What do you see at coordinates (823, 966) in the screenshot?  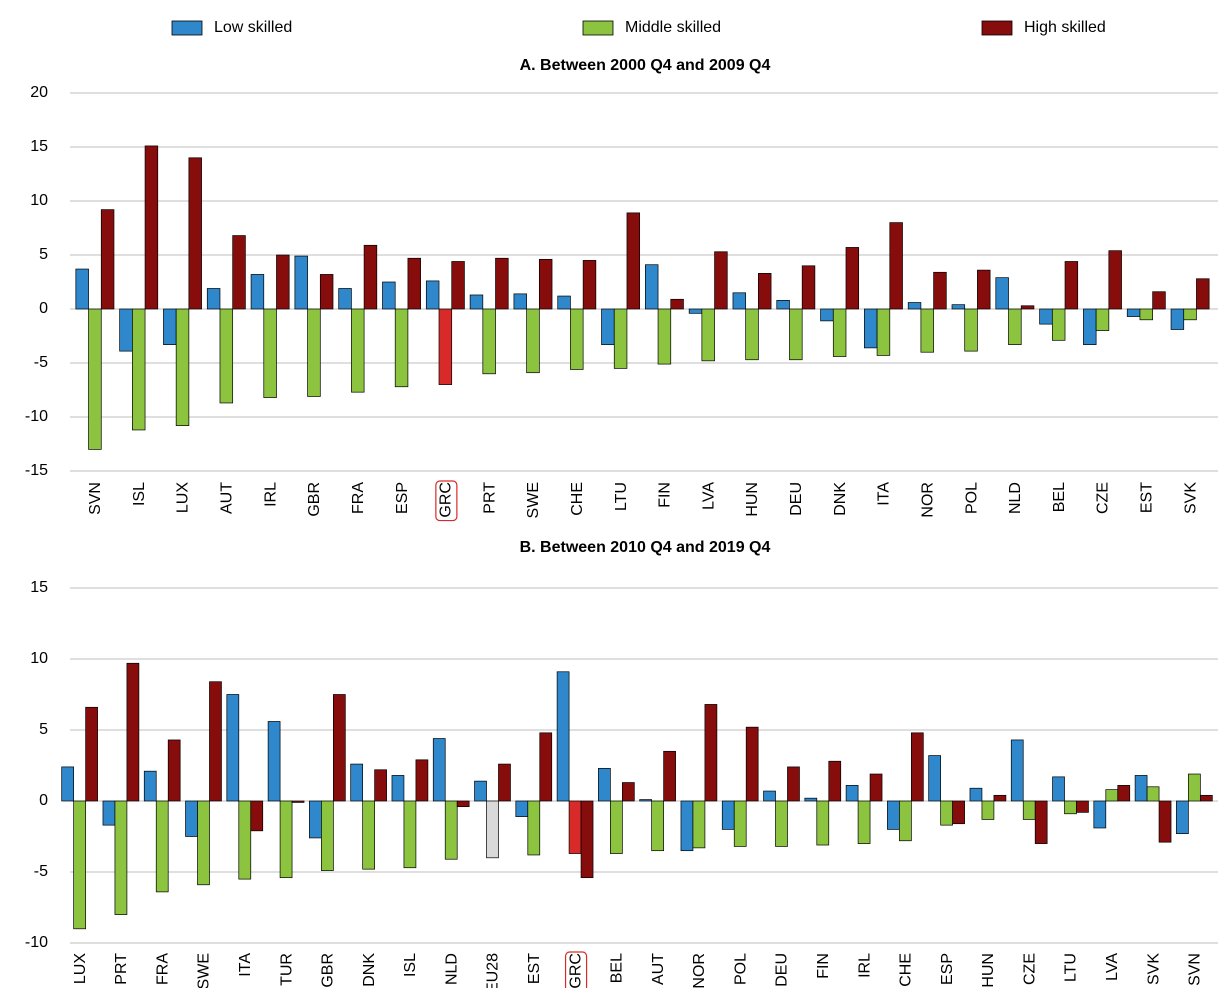 I see `x-tick-label: FIN` at bounding box center [823, 966].